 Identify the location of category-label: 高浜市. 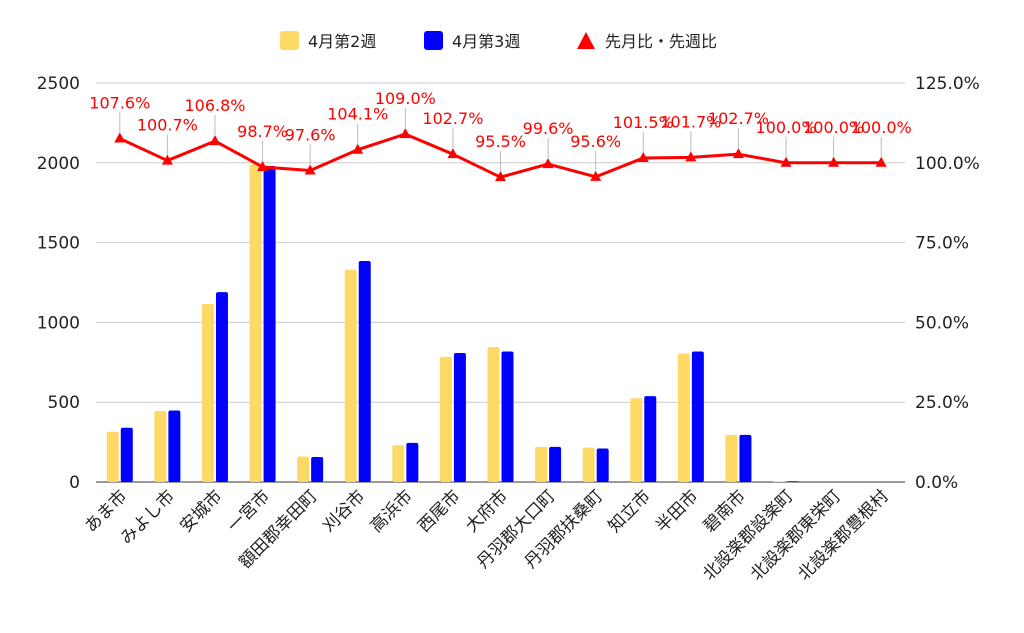
(392, 511).